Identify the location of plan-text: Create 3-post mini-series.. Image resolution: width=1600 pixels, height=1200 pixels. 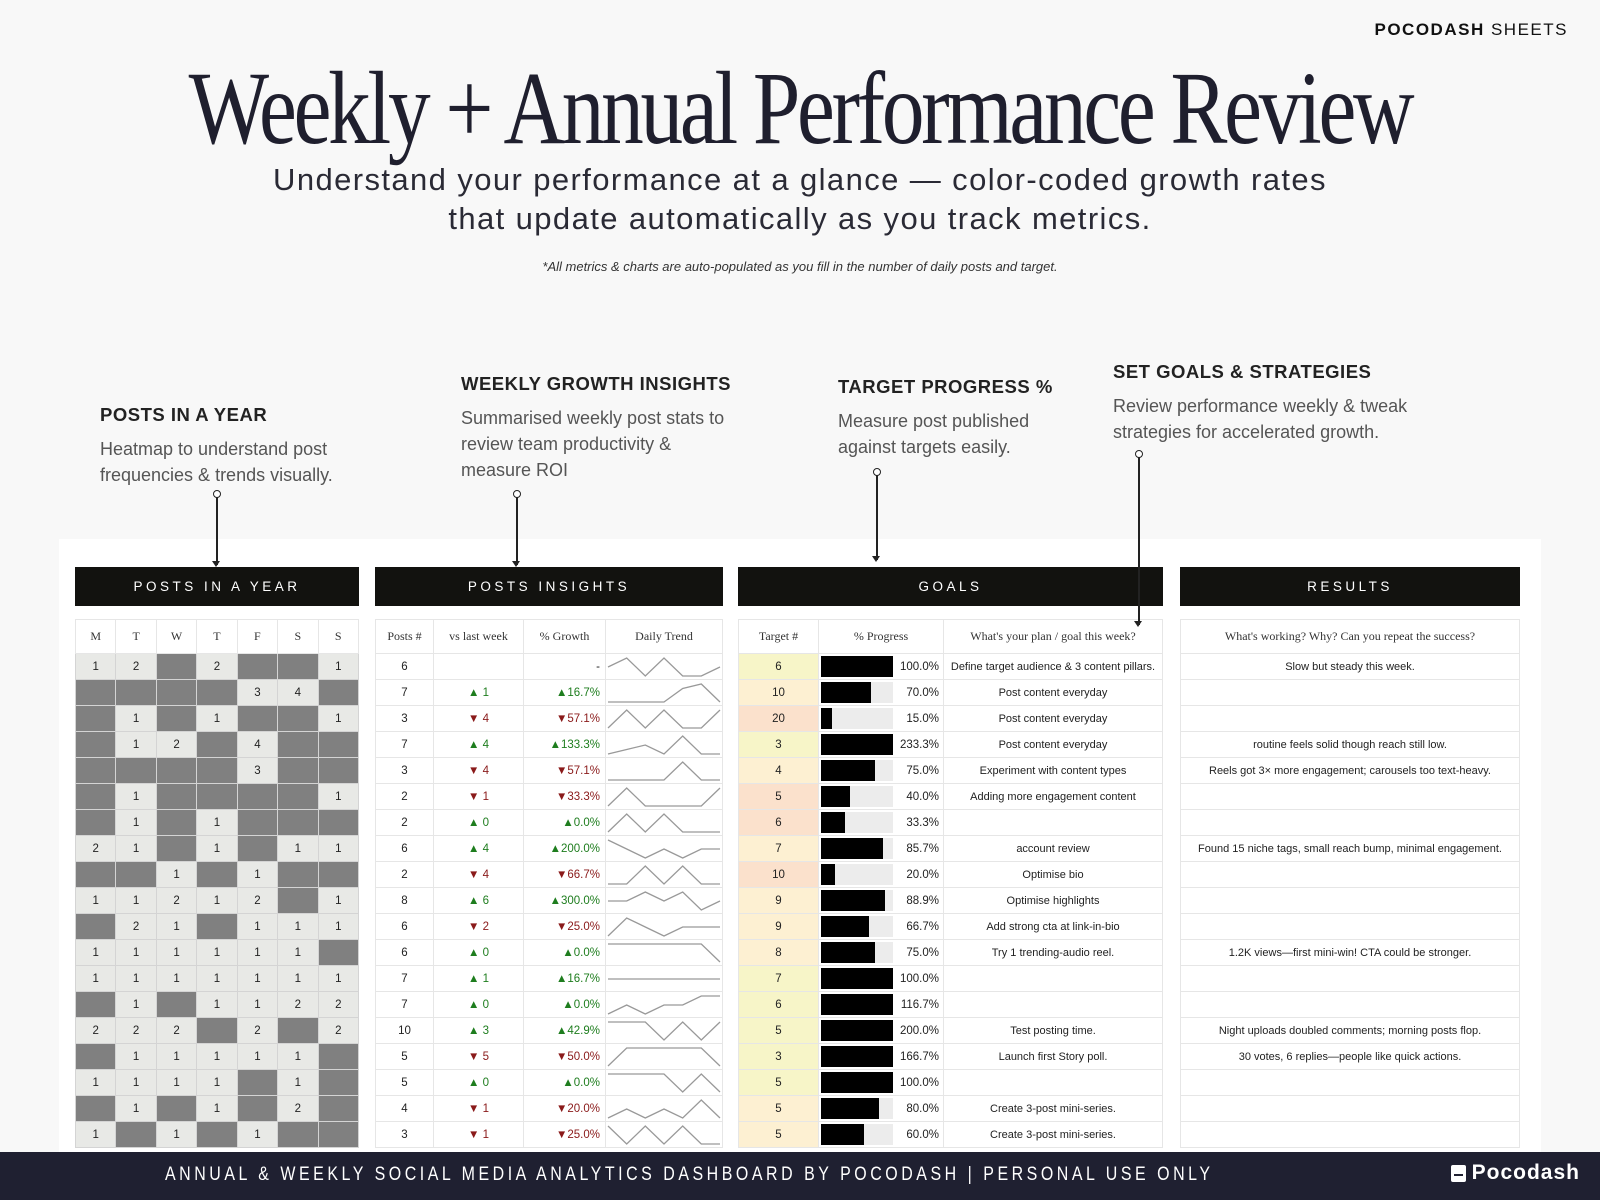
(1053, 1108).